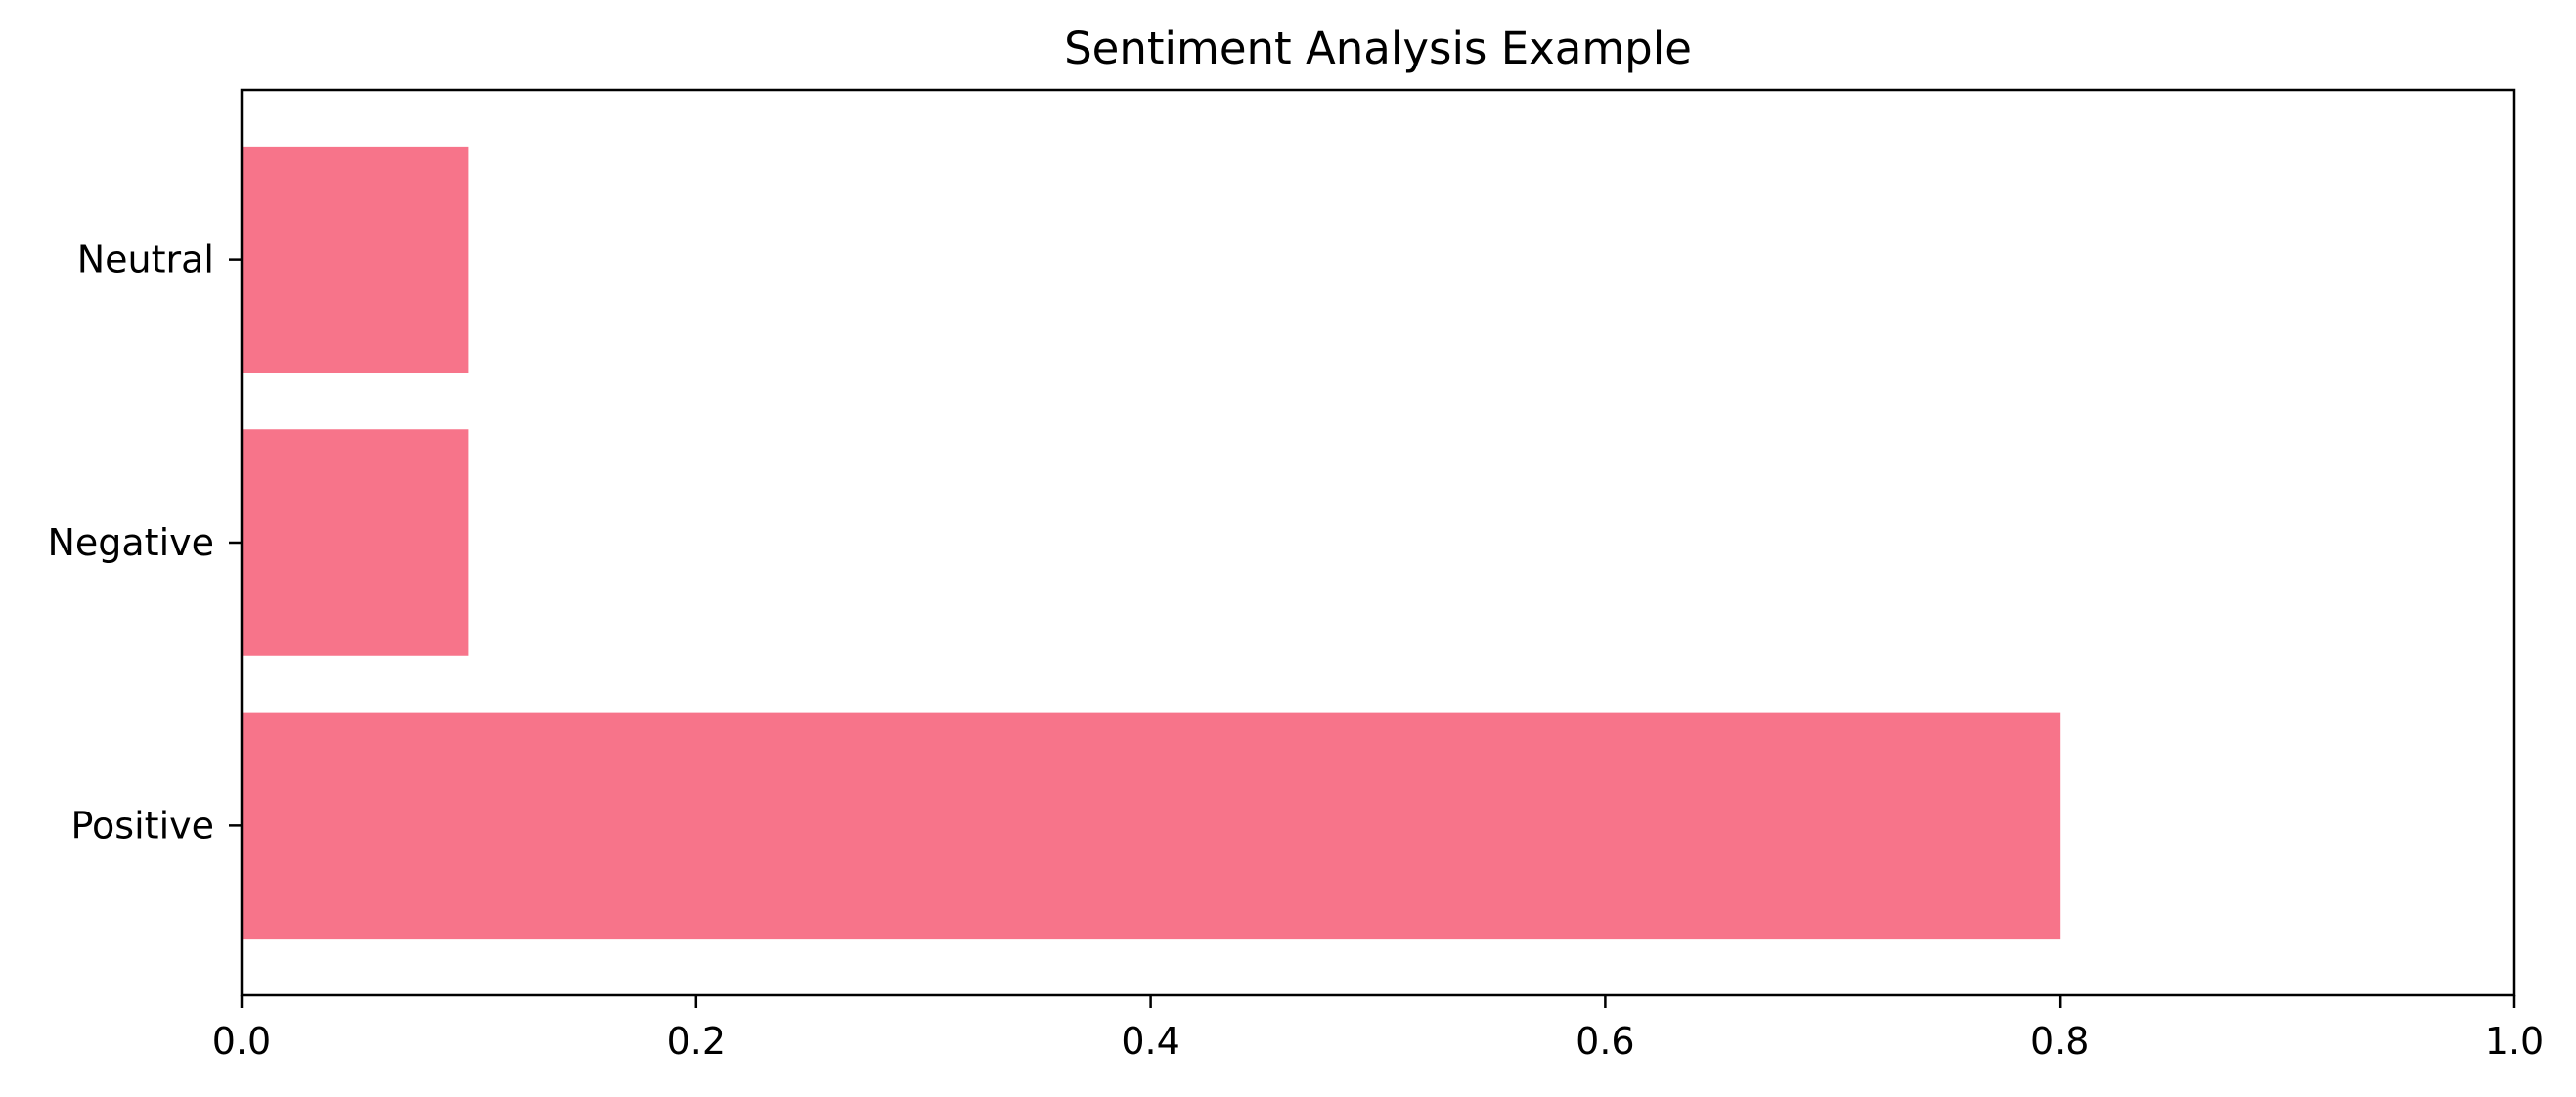  I want to click on y-tick-label-neutral: Neutral, so click(145, 260).